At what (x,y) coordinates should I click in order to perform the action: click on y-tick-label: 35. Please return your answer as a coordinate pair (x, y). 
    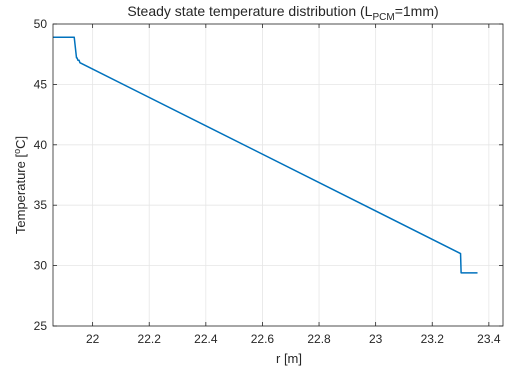
    Looking at the image, I should click on (41, 205).